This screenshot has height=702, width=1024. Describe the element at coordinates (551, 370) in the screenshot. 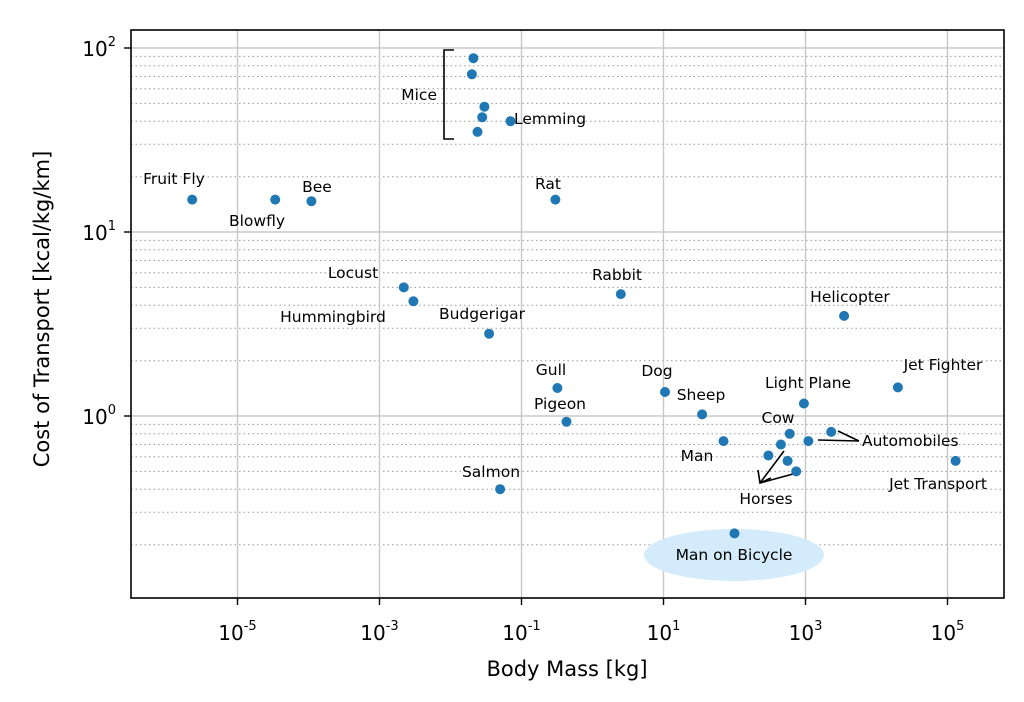

I see `label-gull: Gull` at that location.